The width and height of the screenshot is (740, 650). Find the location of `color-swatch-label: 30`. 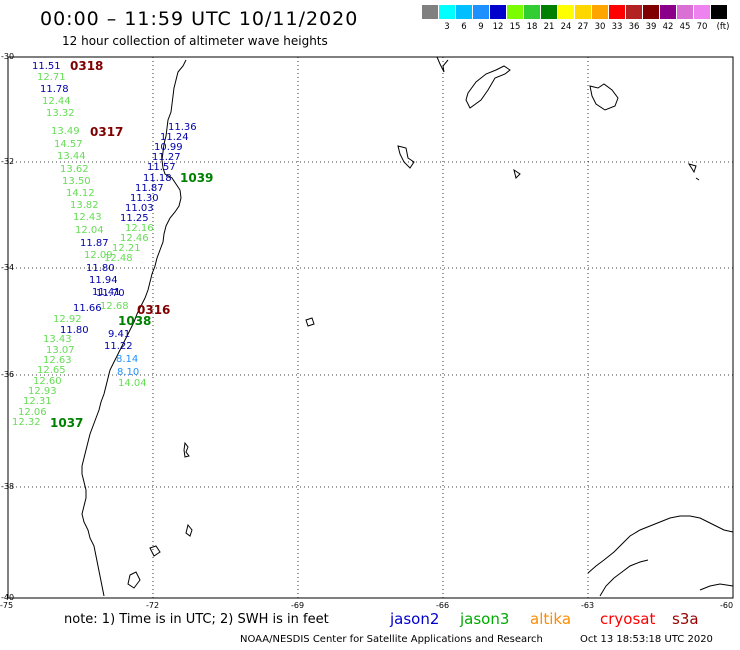

color-swatch-label: 30 is located at coordinates (600, 27).